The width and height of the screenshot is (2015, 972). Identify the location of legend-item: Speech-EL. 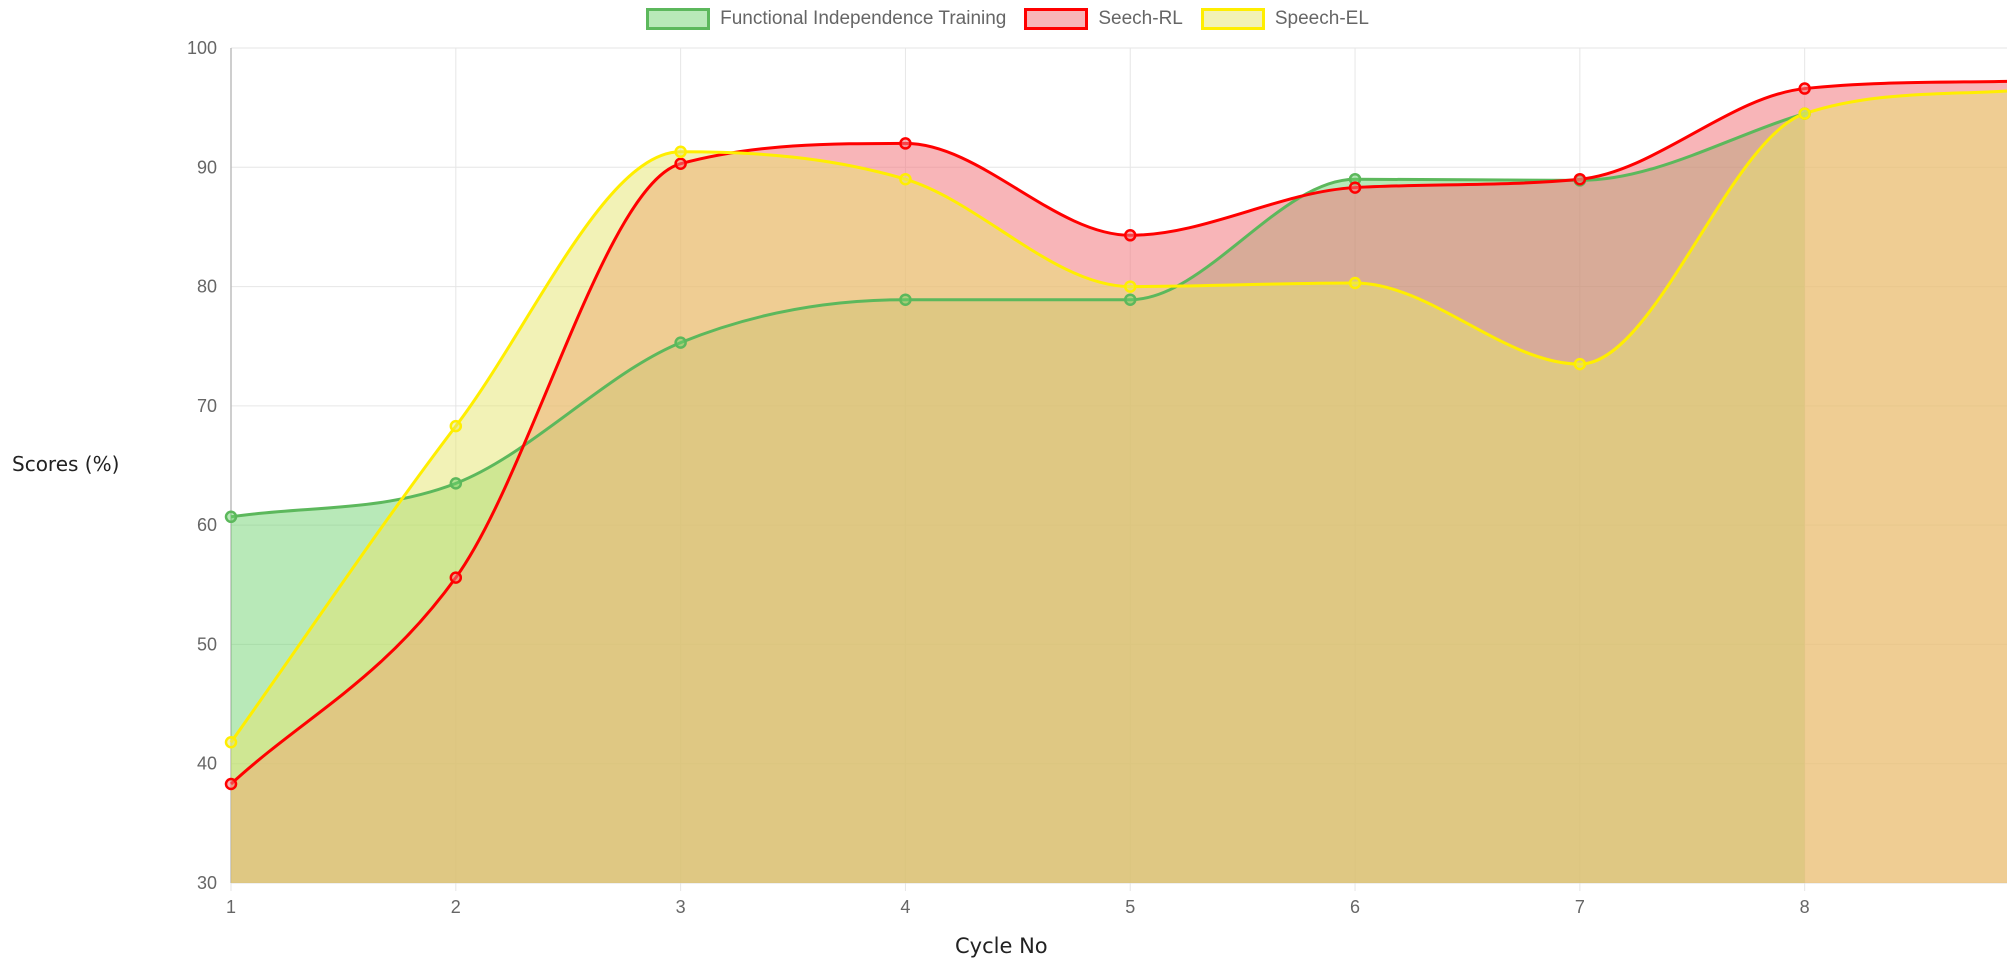
(1284, 19).